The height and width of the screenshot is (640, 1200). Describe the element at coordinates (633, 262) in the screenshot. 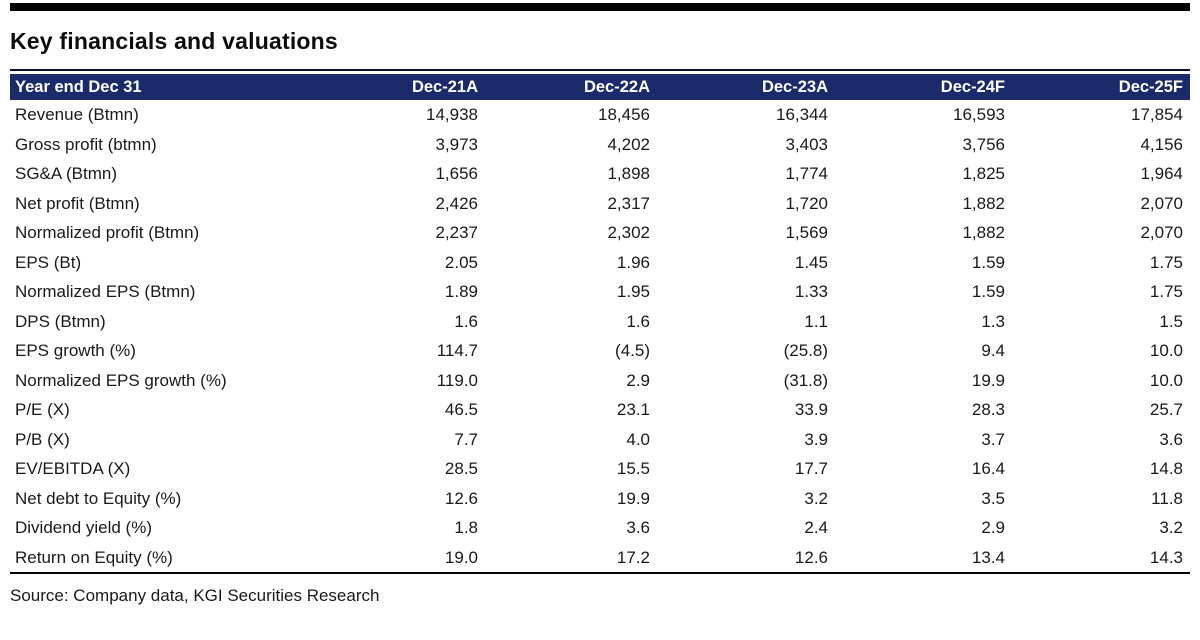

I see `cell-value: 1.96` at that location.